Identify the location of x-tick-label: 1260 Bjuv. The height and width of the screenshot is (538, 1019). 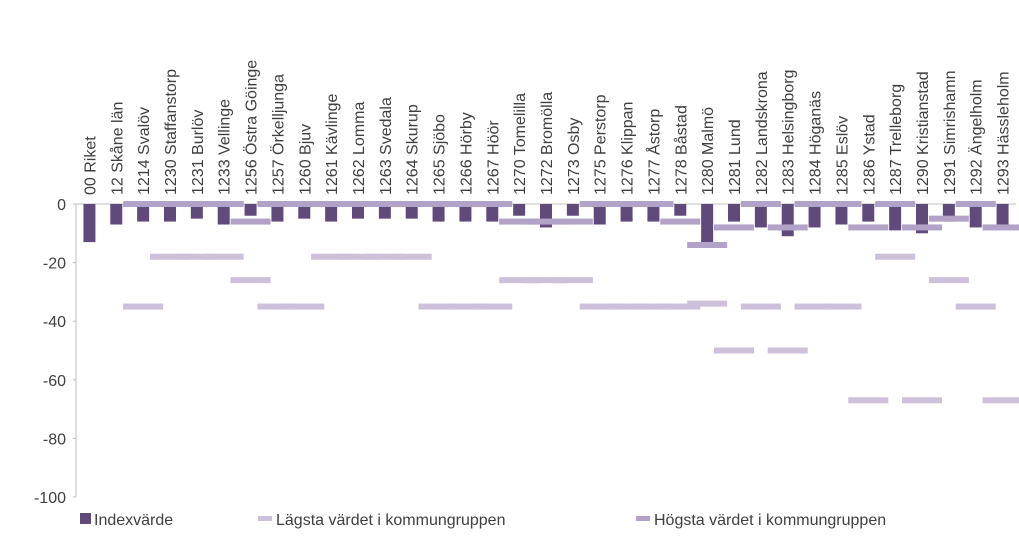
(305, 159).